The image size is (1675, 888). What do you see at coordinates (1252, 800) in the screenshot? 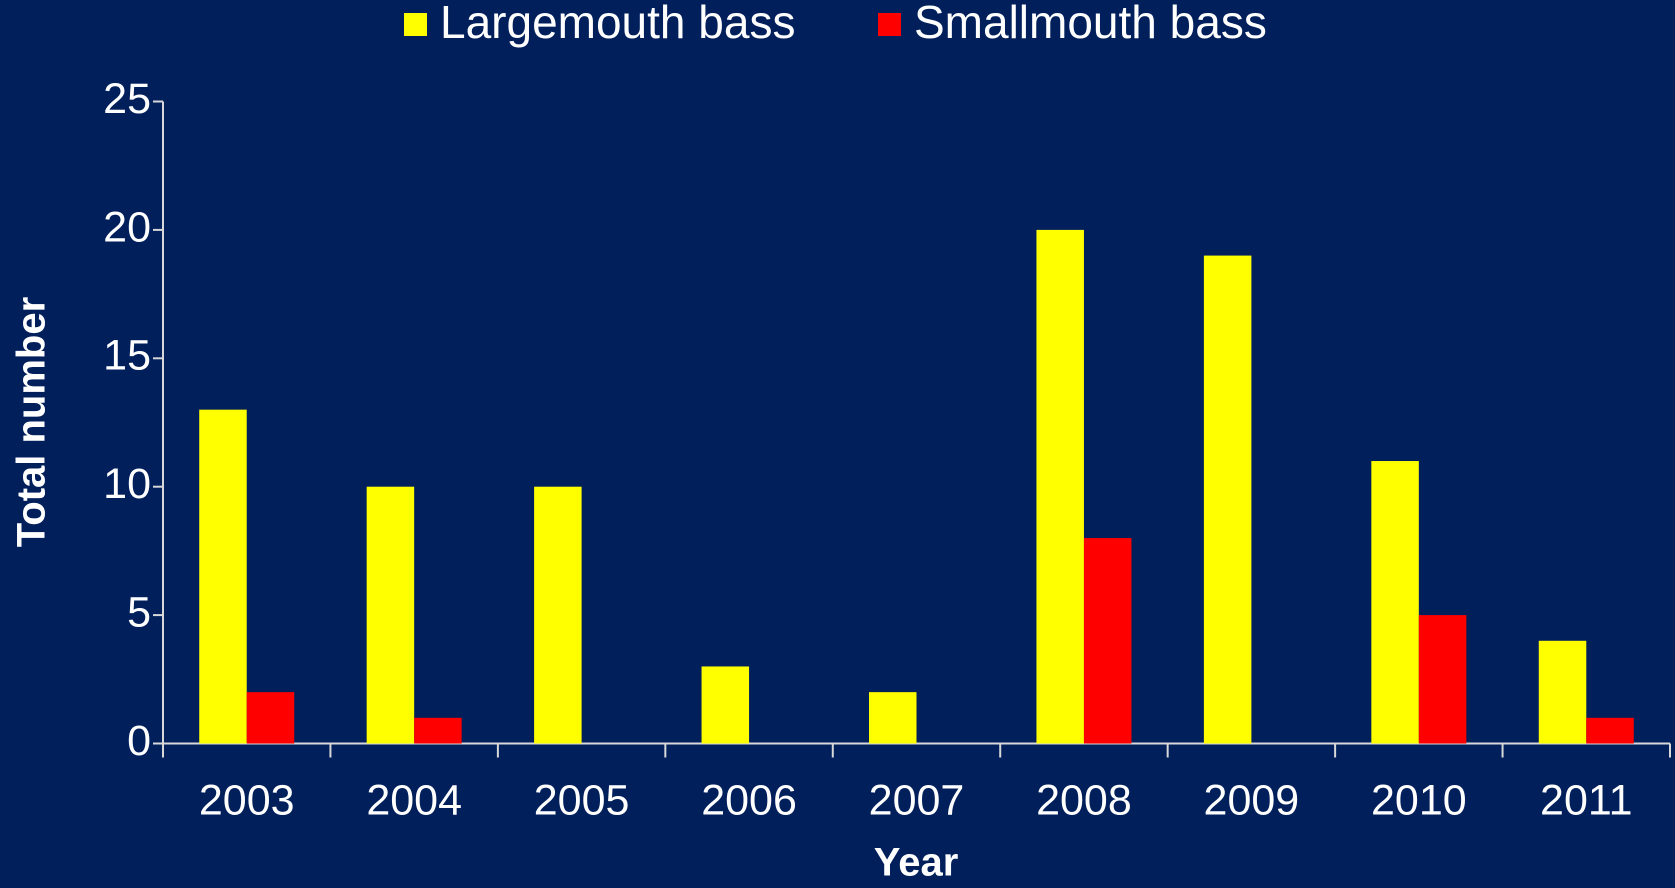
I see `x-tick-label: 2009` at bounding box center [1252, 800].